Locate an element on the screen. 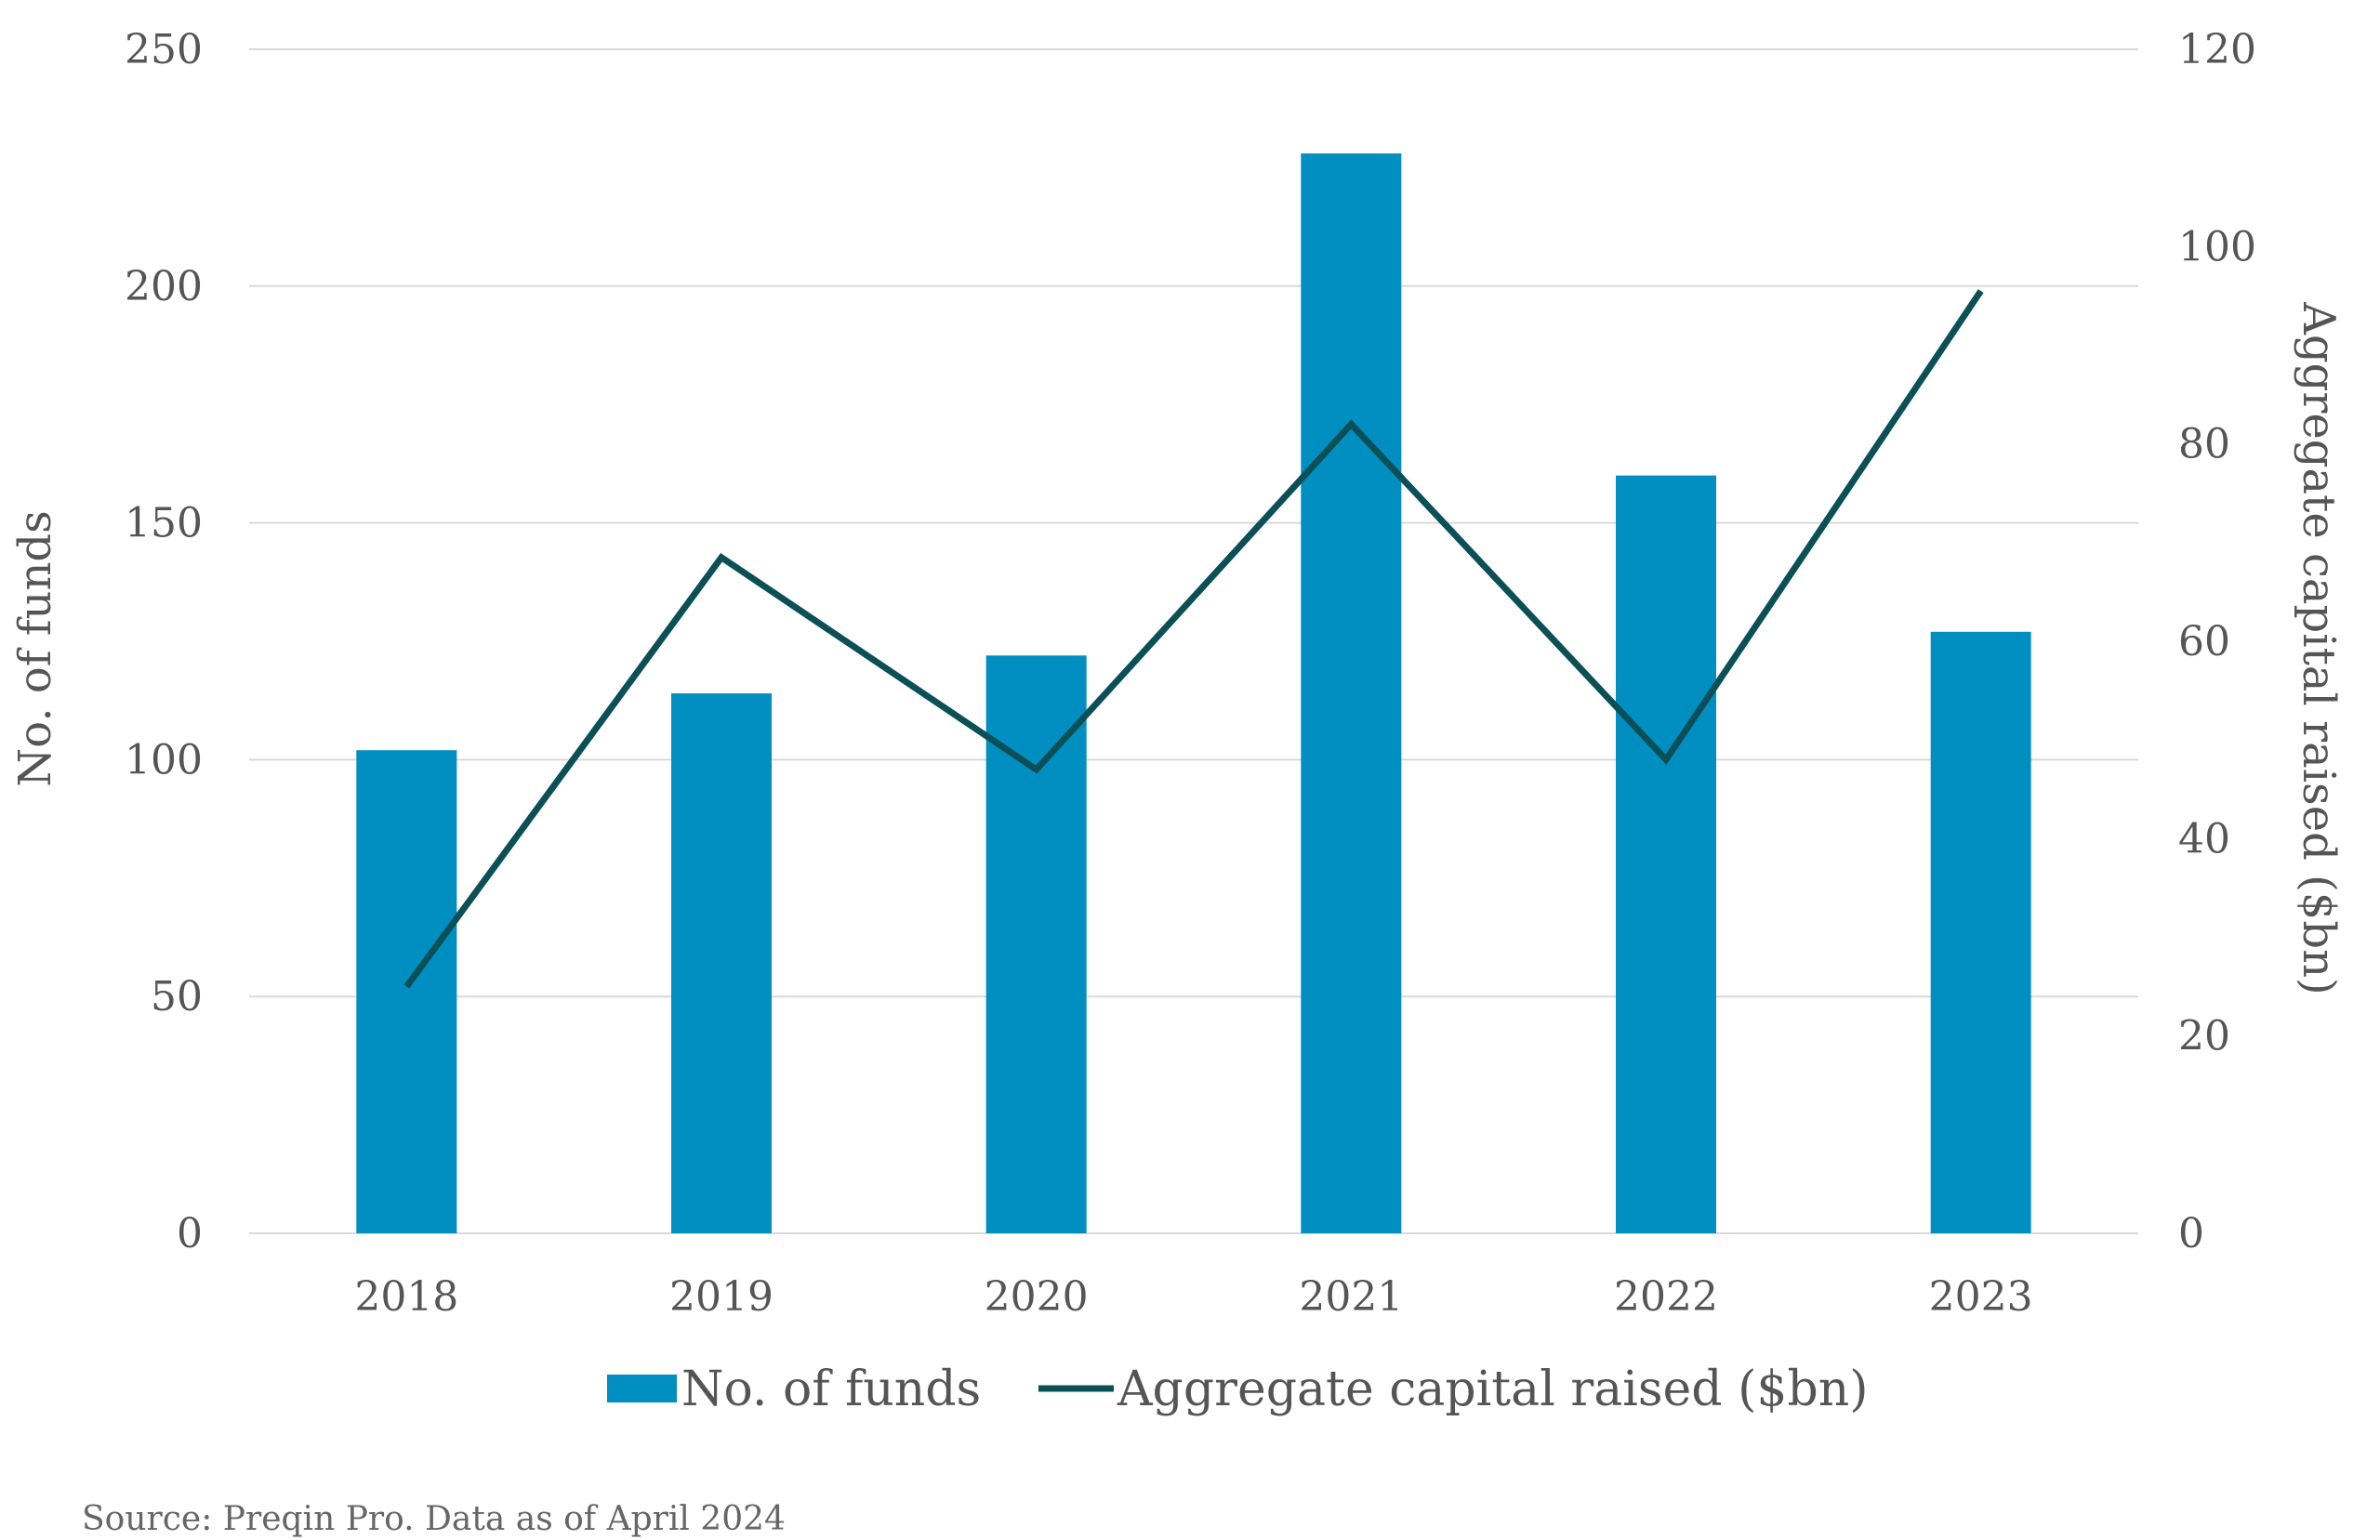 This screenshot has width=2380, height=1540. x-tick-label-2020: 2020 is located at coordinates (1037, 1297).